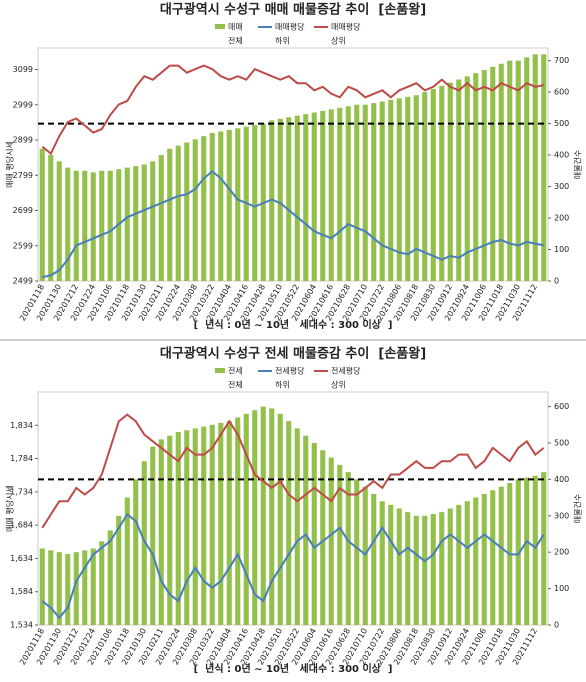  I want to click on y-tick-label: 1,634, so click(21, 558).